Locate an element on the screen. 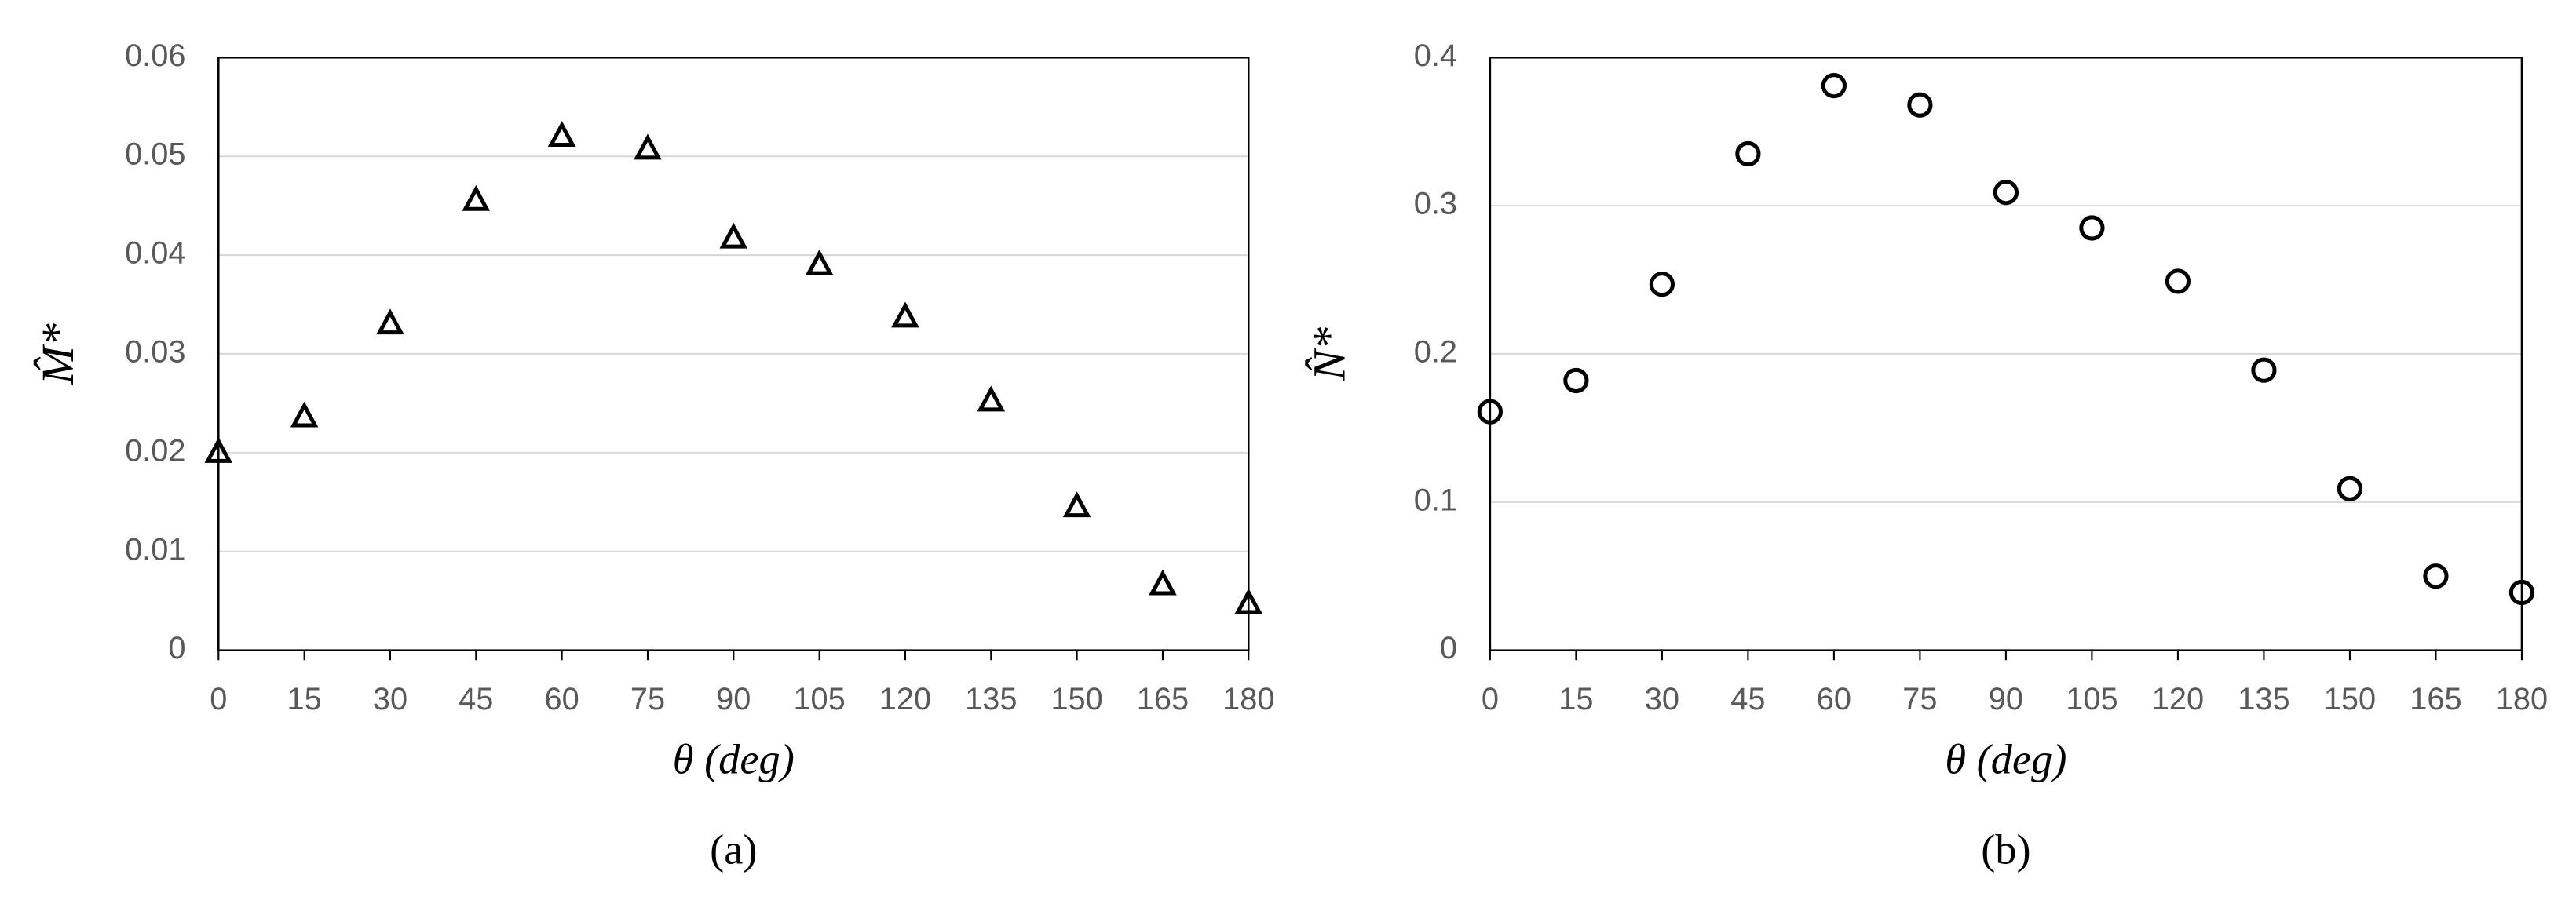  y-tick-label: 0.2 is located at coordinates (1435, 351).